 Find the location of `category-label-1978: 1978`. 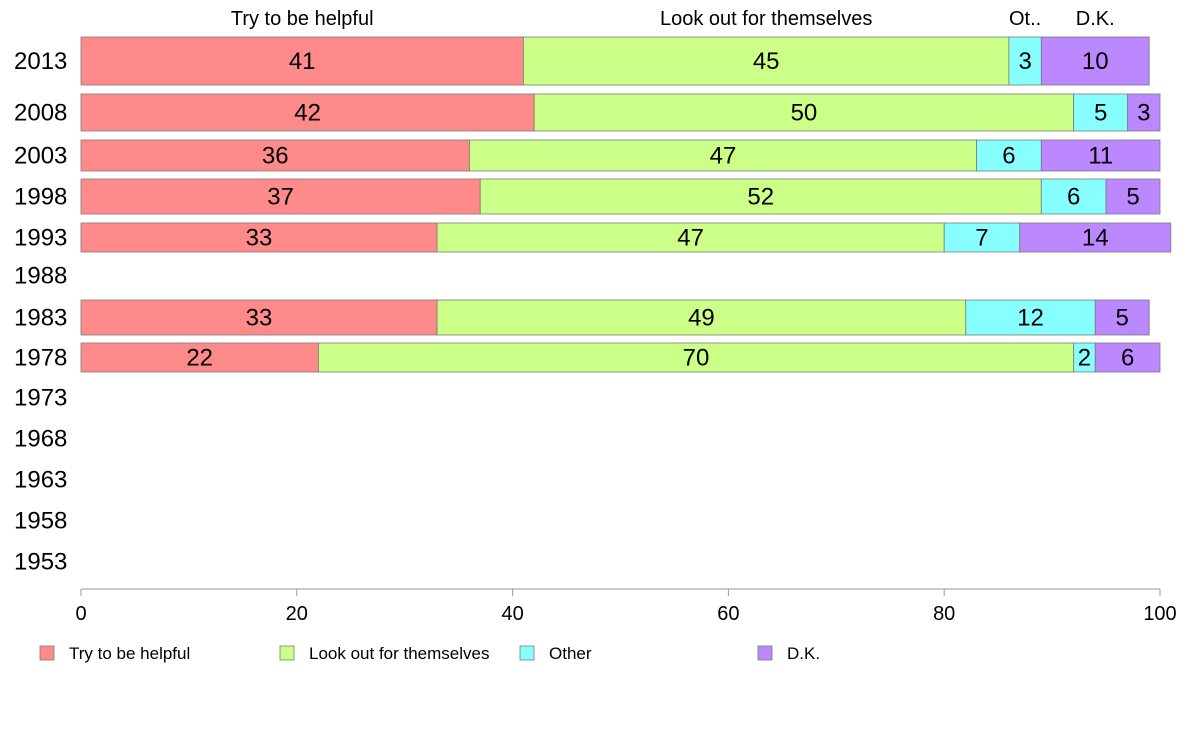

category-label-1978: 1978 is located at coordinates (40, 358).